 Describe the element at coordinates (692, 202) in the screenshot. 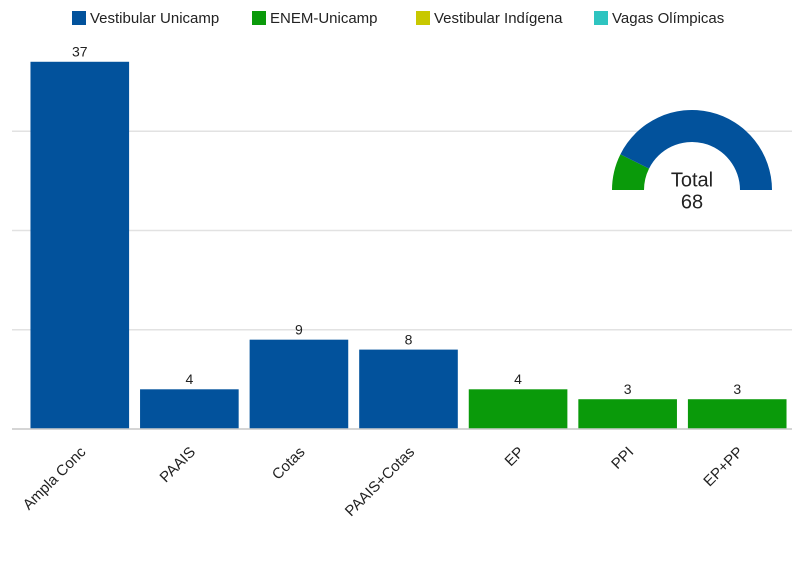

I see `total-value: 68` at that location.